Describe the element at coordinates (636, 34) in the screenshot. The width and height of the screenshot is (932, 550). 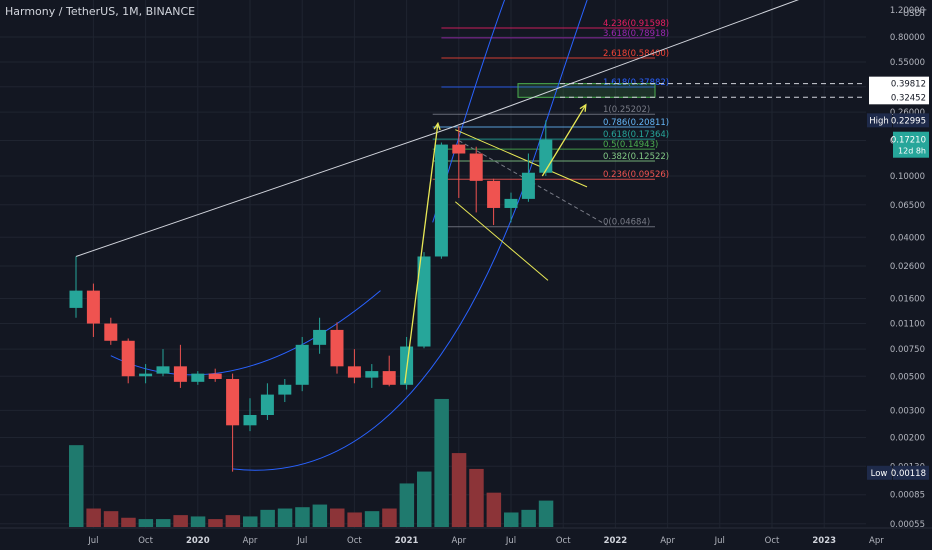
I see `fib-label: 3.618(0.78918)` at that location.